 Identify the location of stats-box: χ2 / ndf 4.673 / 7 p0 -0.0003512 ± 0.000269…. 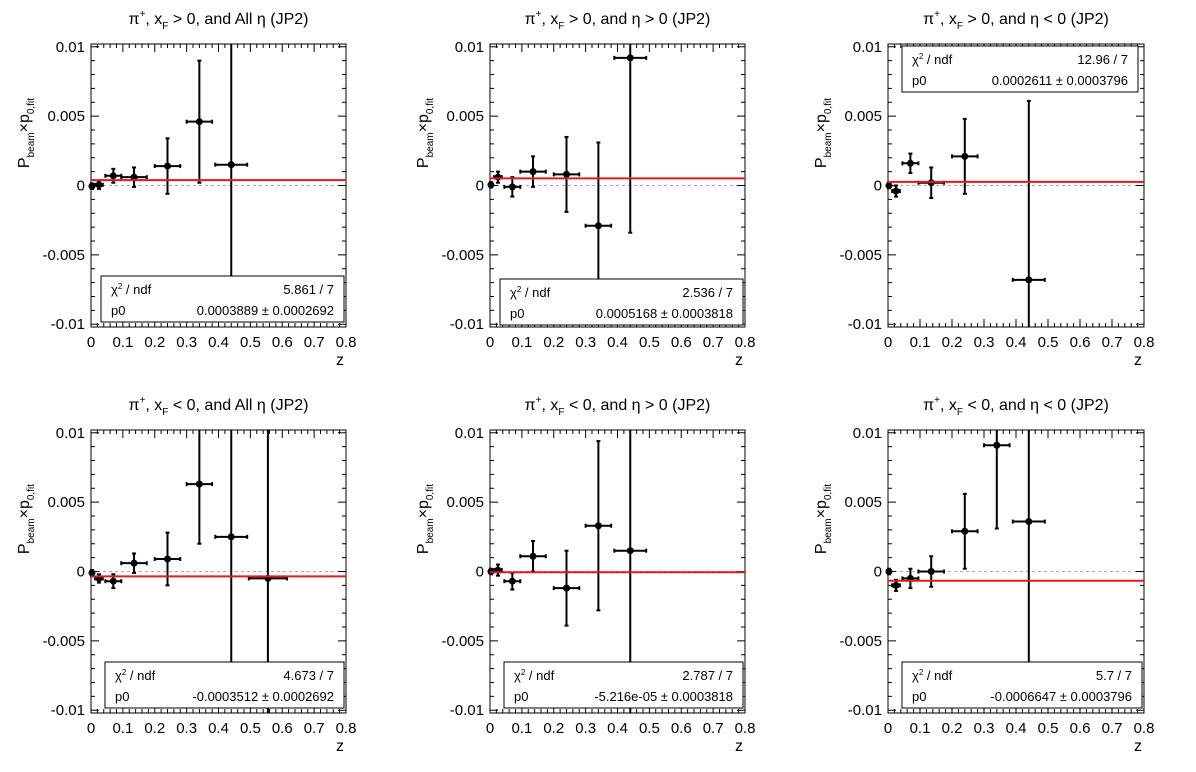
(224, 685).